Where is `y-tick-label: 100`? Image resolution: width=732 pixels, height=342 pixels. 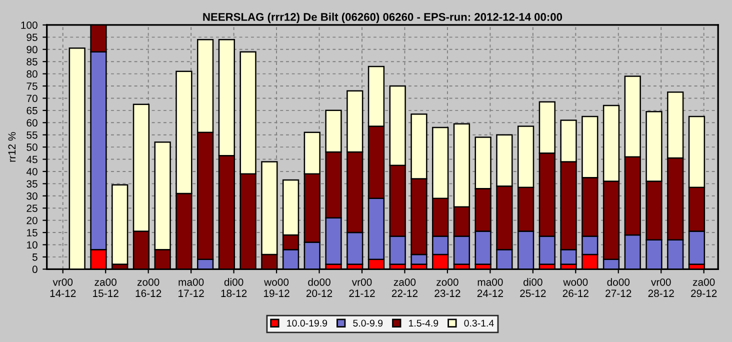 y-tick-label: 100 is located at coordinates (29, 25).